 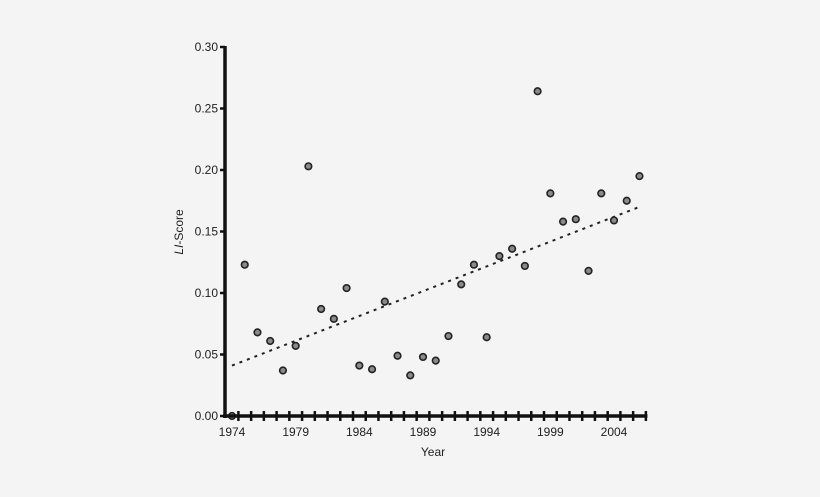 I want to click on x-tick-label: 2004, so click(x=614, y=432).